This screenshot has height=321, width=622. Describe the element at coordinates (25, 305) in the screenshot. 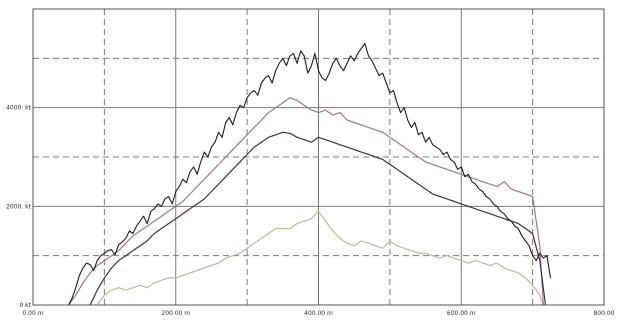

I see `y-tick-label: 0 kt` at that location.